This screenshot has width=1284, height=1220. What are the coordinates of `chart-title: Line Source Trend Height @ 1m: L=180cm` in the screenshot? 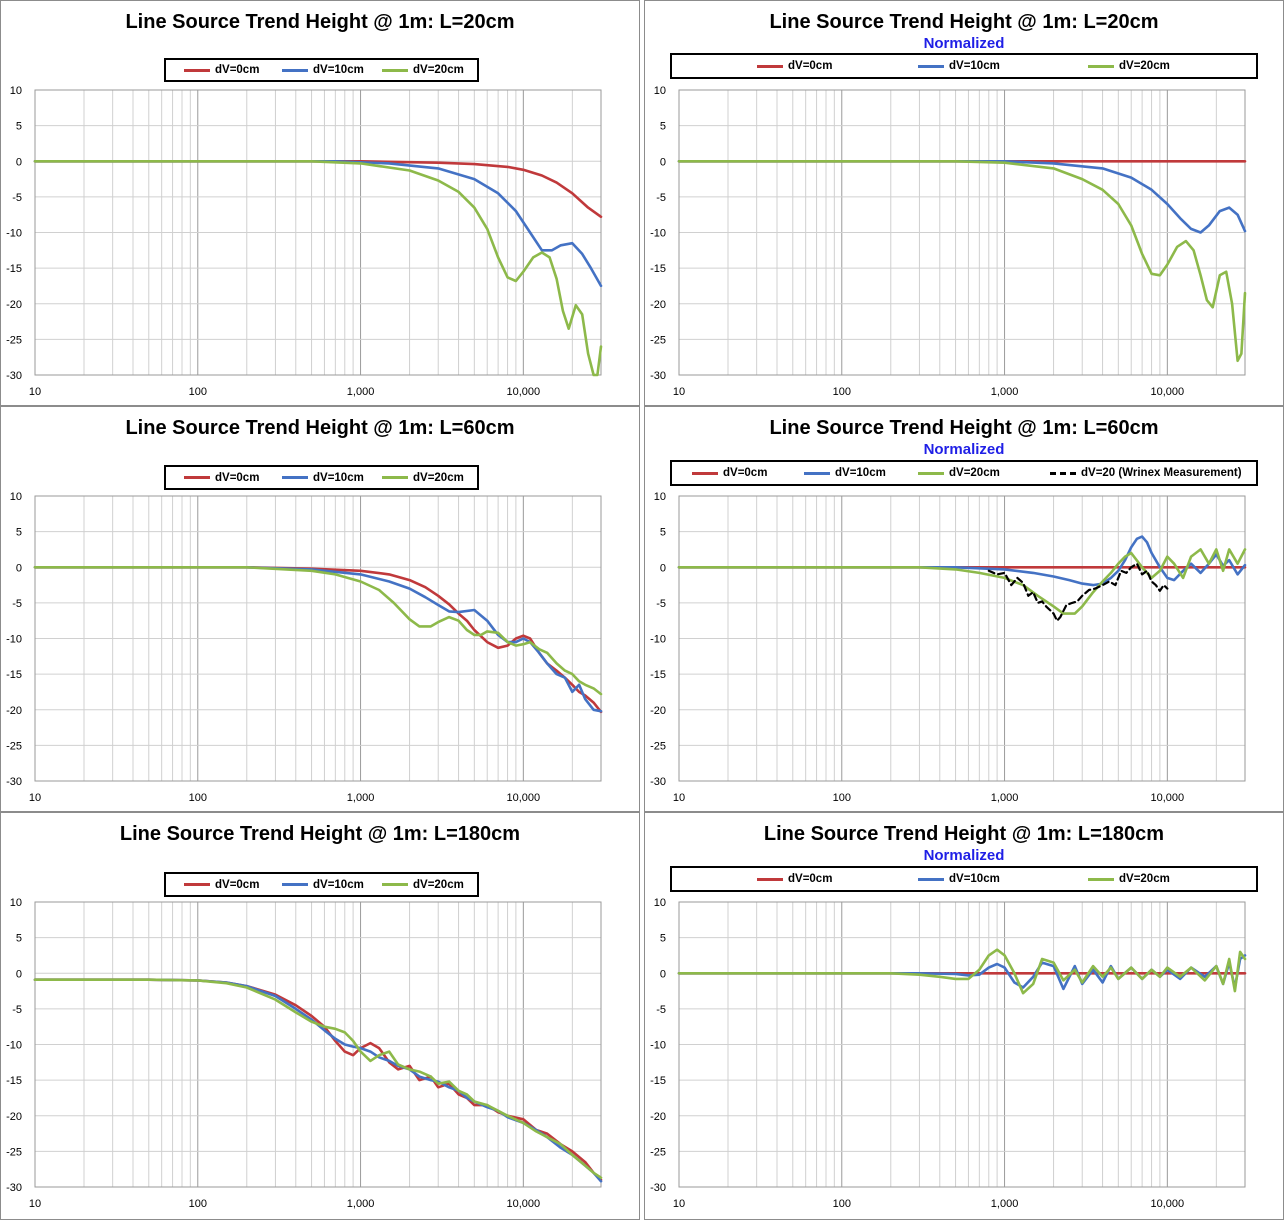 It's located at (320, 834).